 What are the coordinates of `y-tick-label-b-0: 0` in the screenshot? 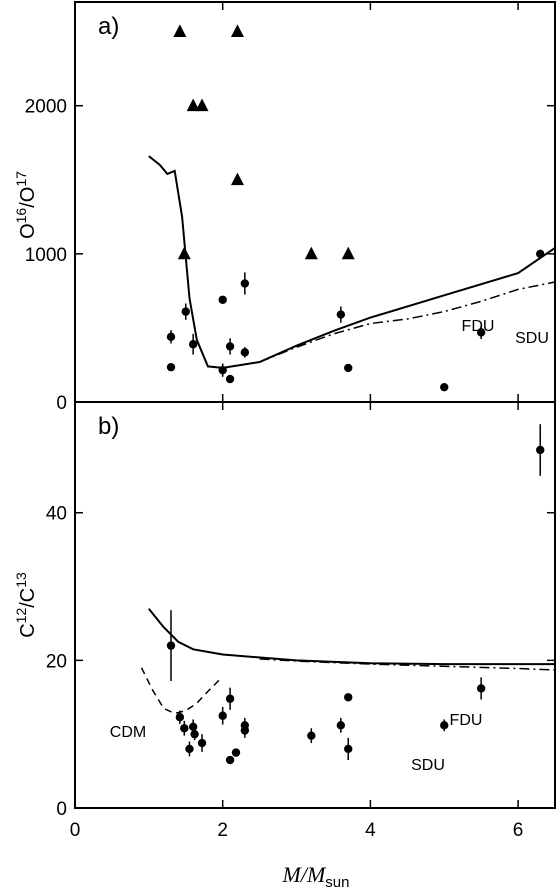 It's located at (61, 809).